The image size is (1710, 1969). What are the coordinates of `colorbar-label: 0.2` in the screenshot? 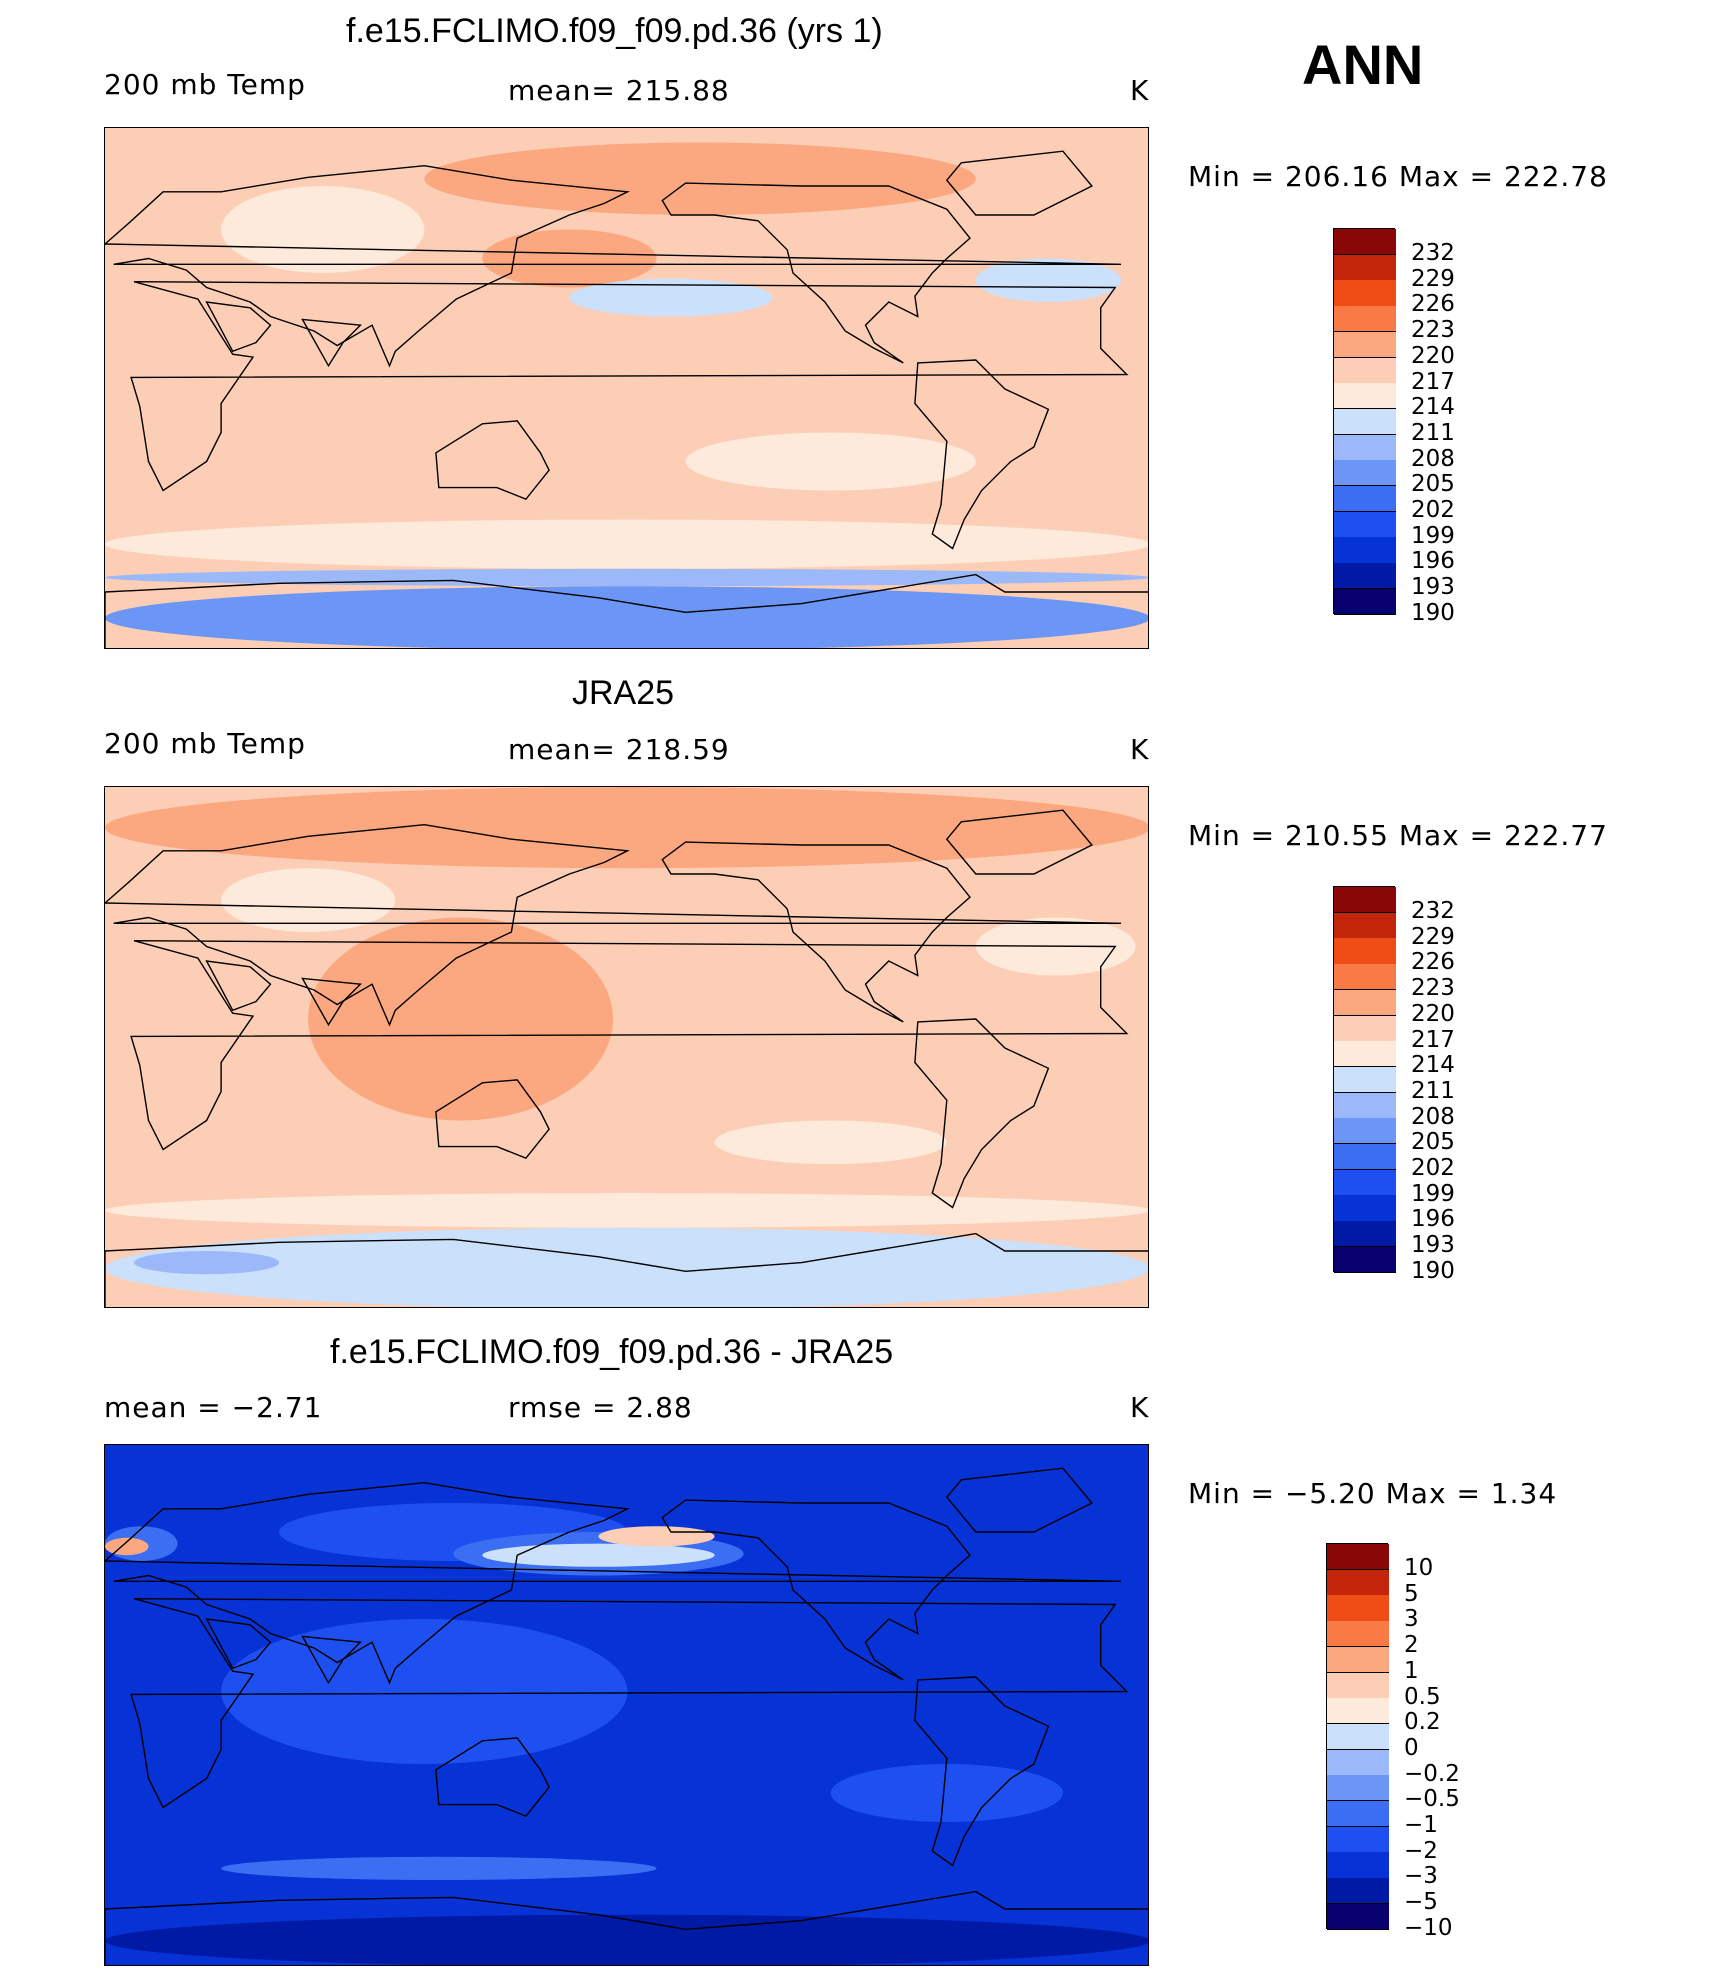 It's located at (1422, 1722).